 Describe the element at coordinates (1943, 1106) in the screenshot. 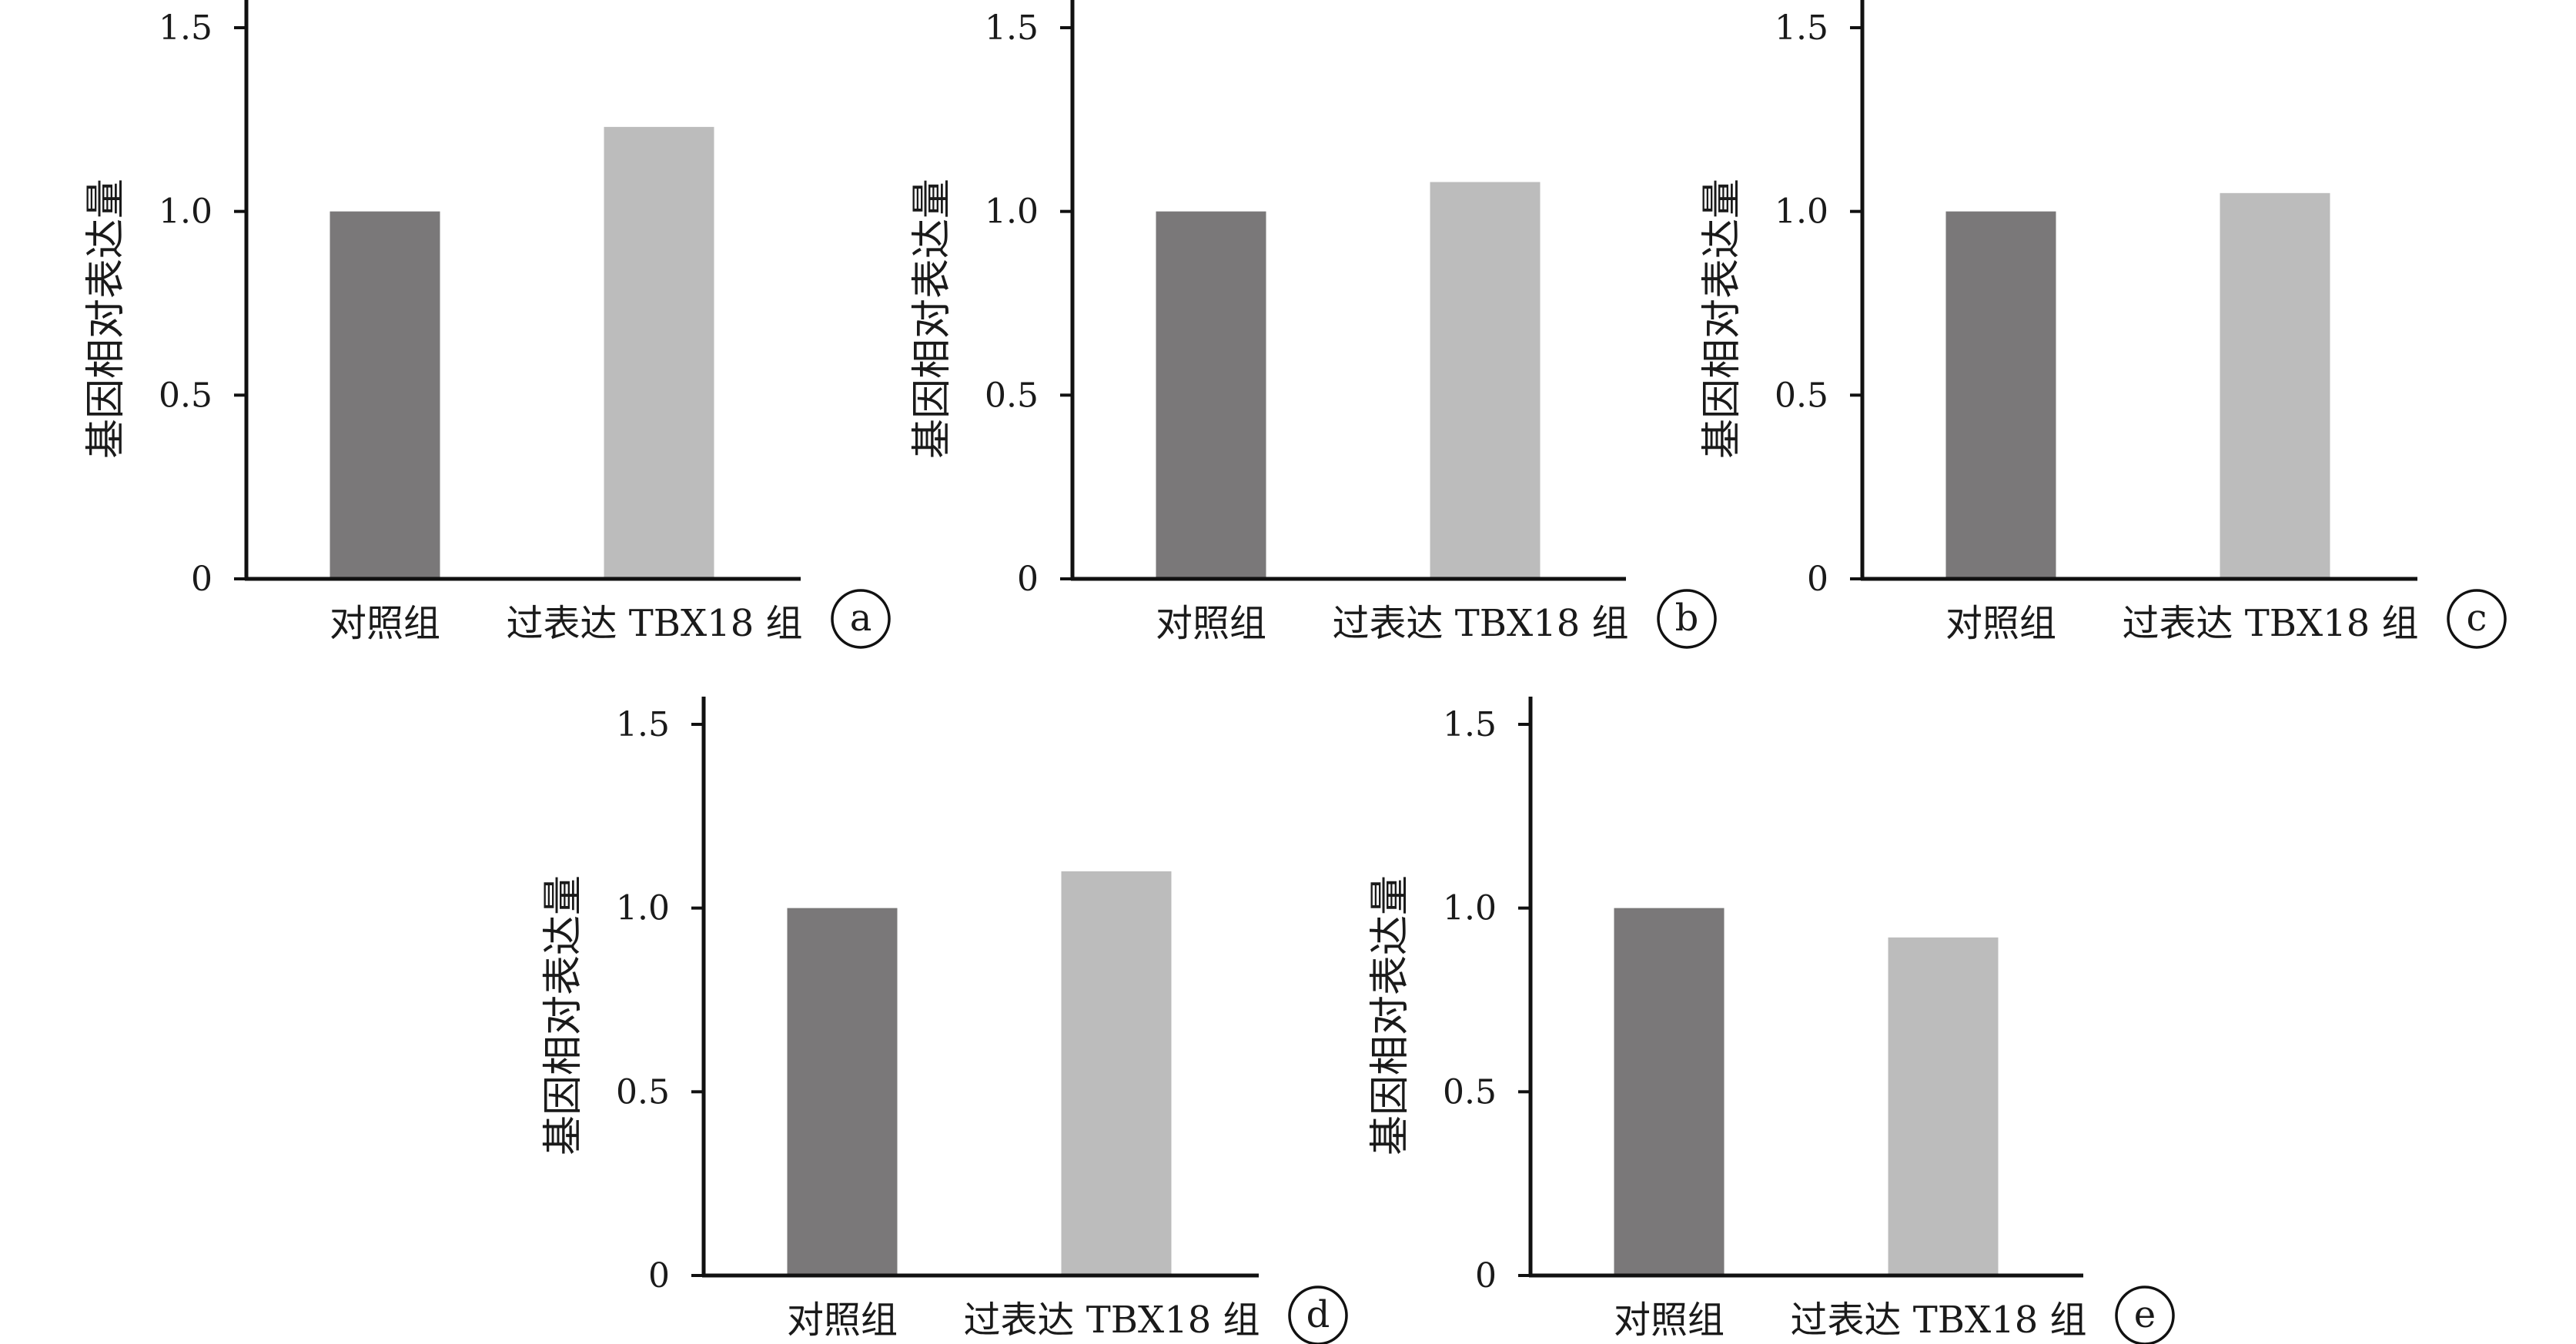

I see `bar-tbx18-e` at that location.